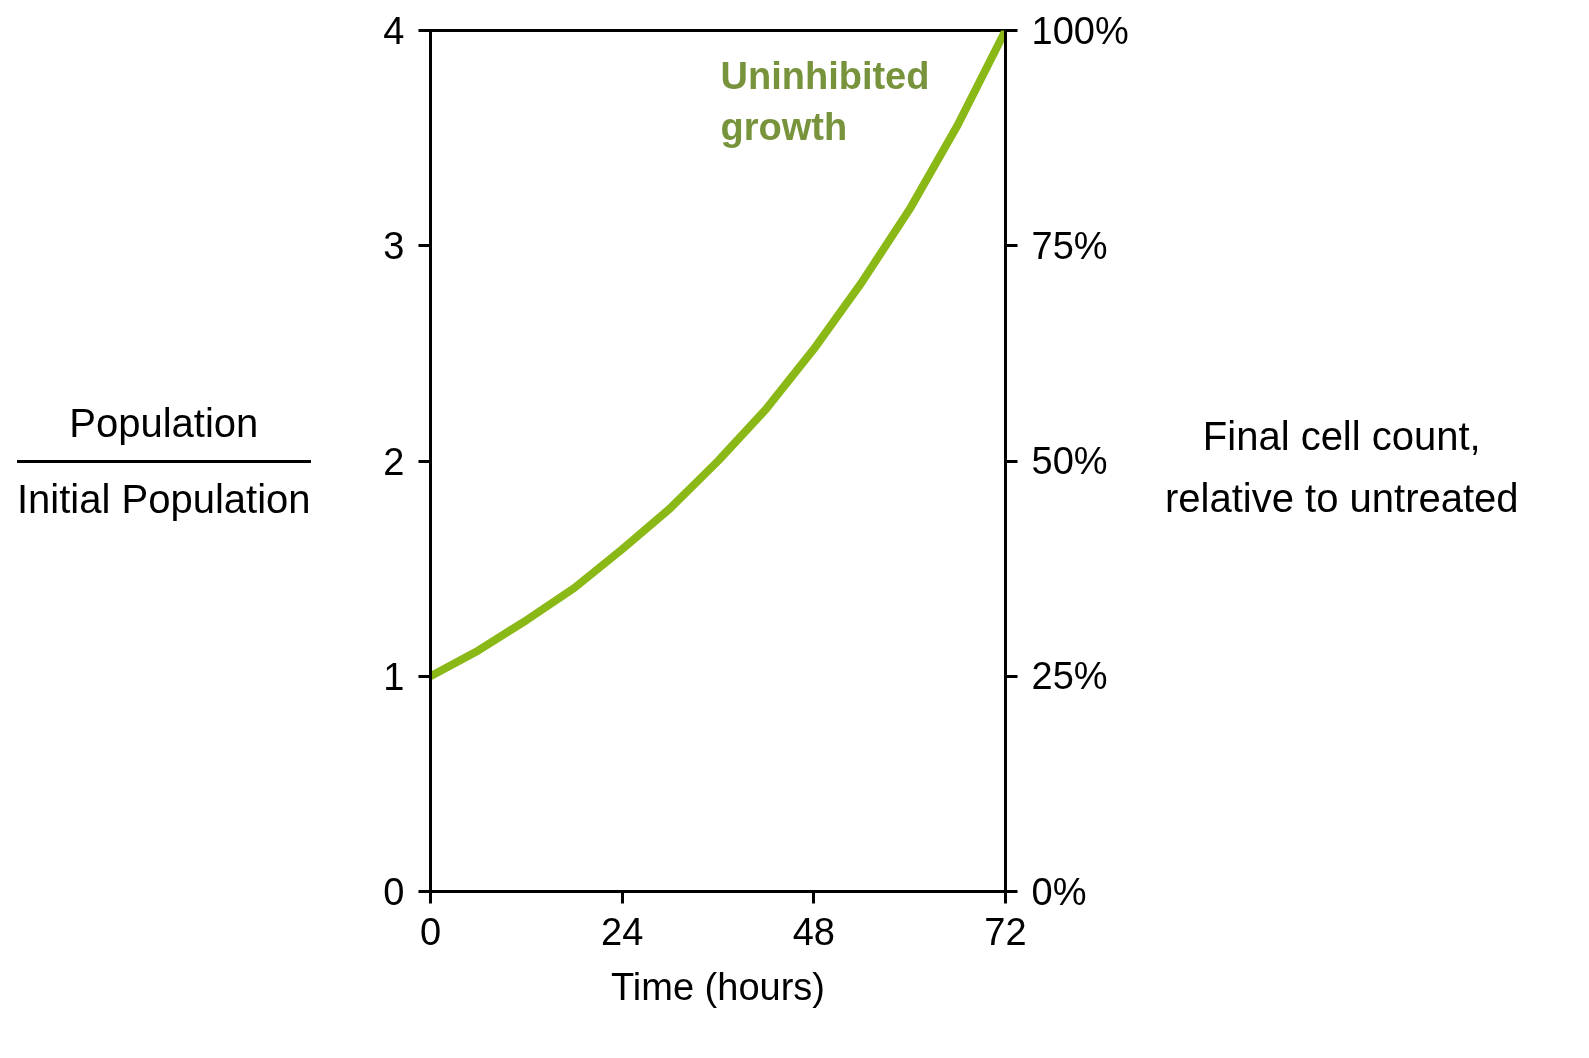 The image size is (1589, 1058). Describe the element at coordinates (394, 676) in the screenshot. I see `y-tick-label: 1` at that location.